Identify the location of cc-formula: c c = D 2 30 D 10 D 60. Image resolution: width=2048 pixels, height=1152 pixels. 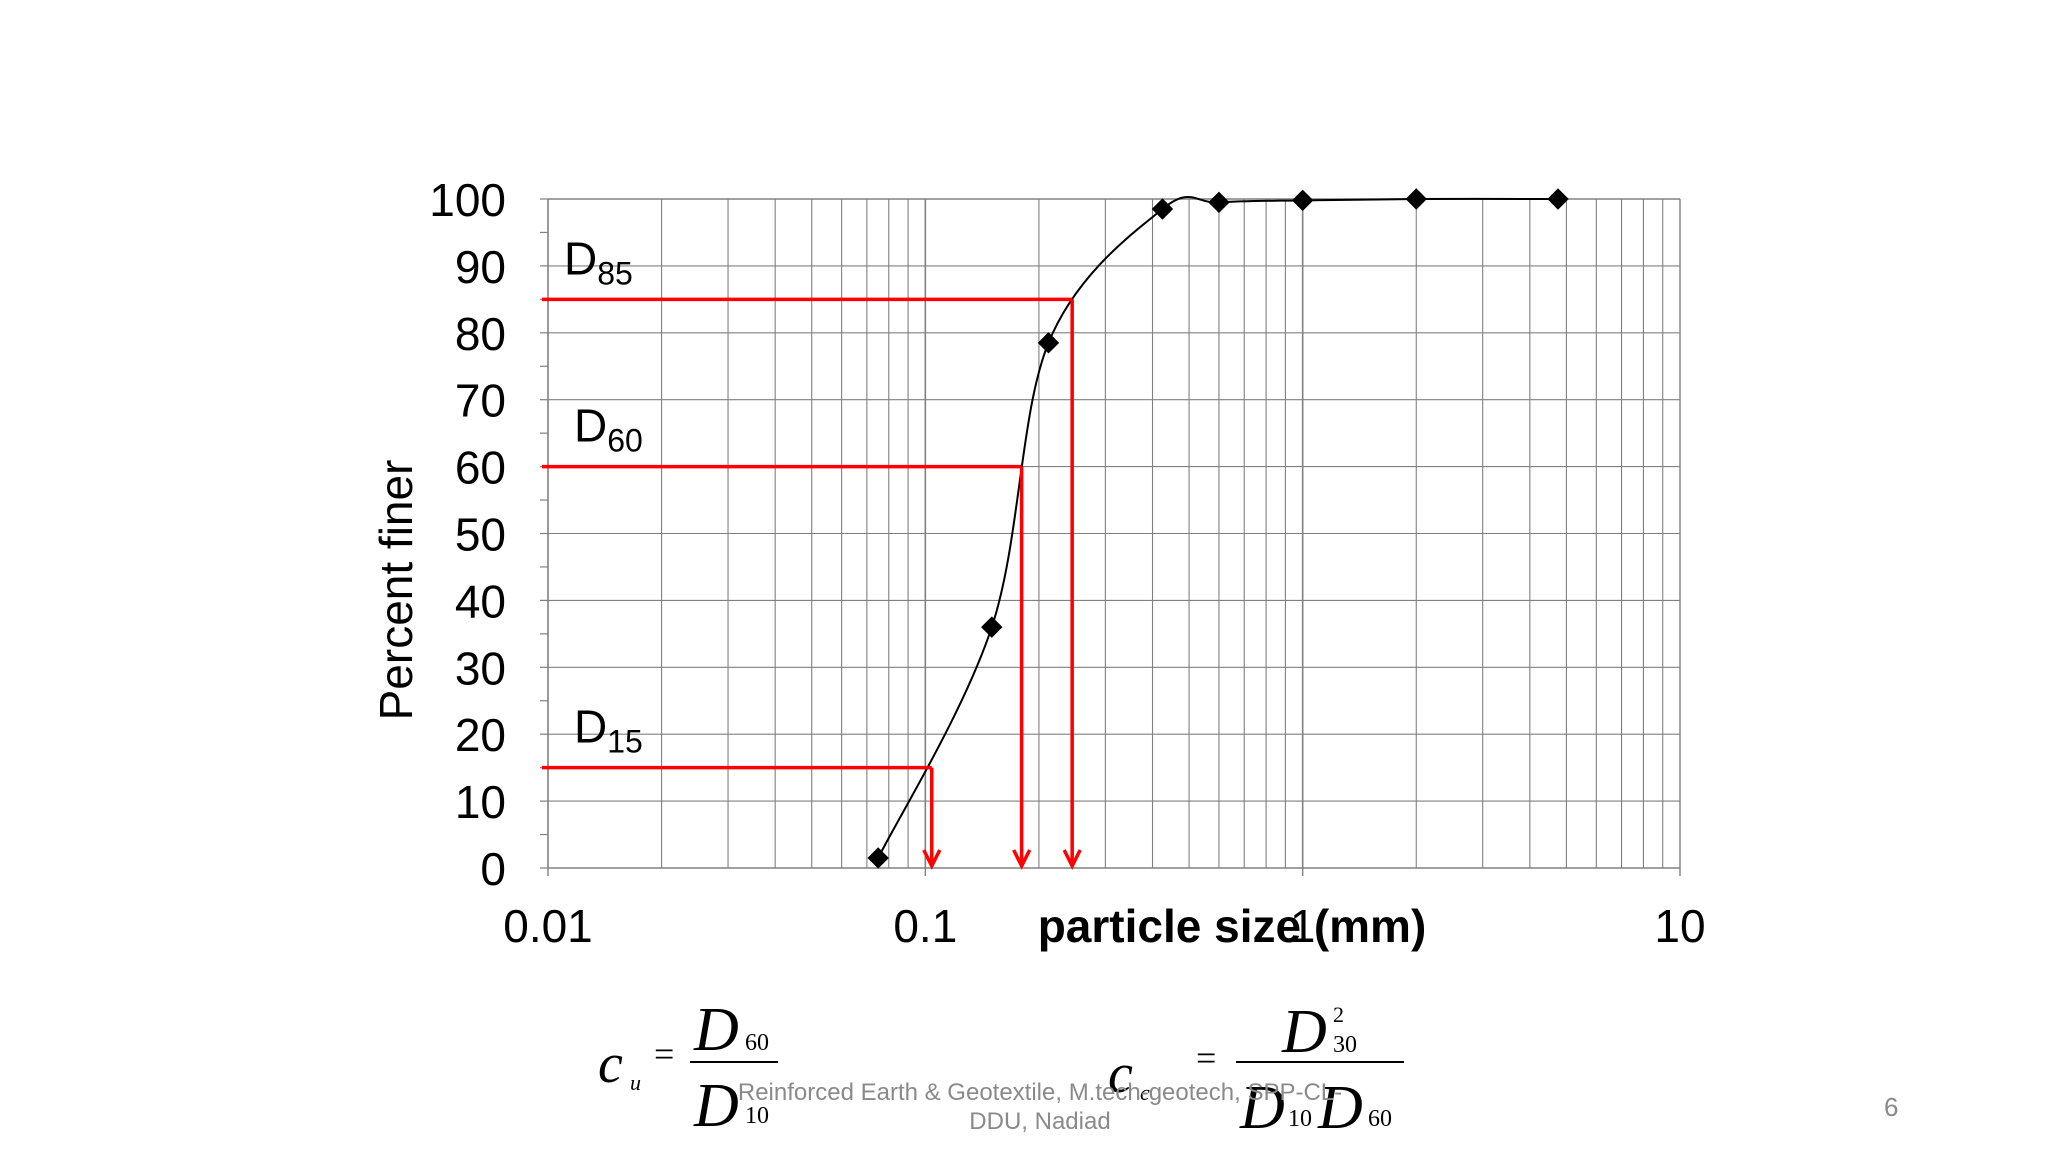
(1256, 1070).